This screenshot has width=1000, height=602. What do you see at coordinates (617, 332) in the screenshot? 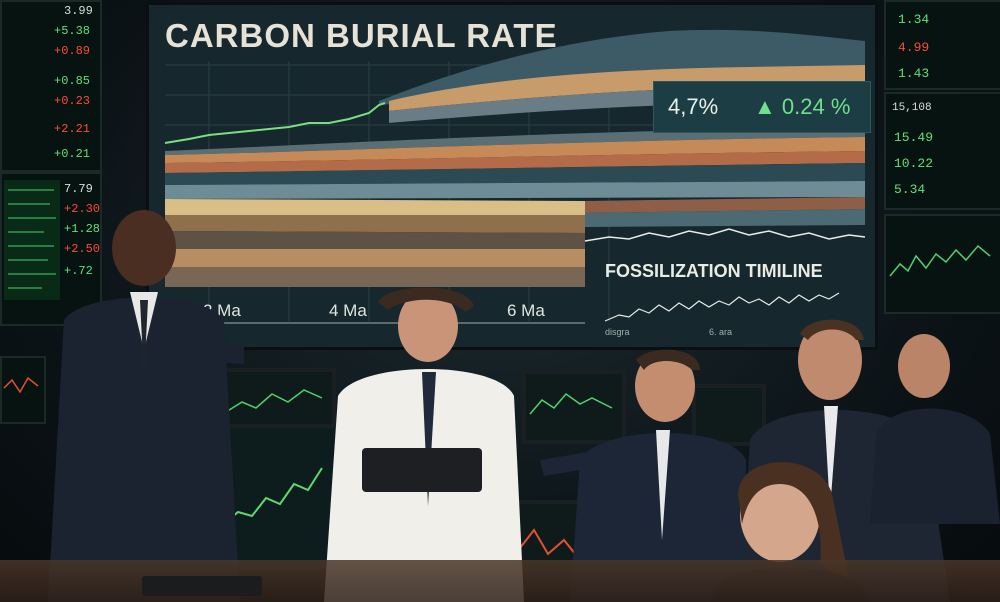
I see `mini-label: disgra` at bounding box center [617, 332].